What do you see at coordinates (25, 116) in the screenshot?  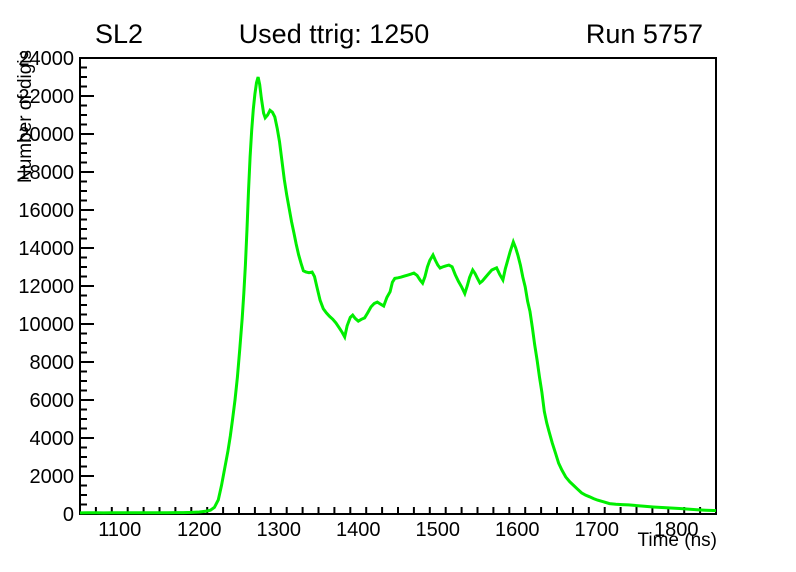 I see `y-axis-title: Number of digis` at bounding box center [25, 116].